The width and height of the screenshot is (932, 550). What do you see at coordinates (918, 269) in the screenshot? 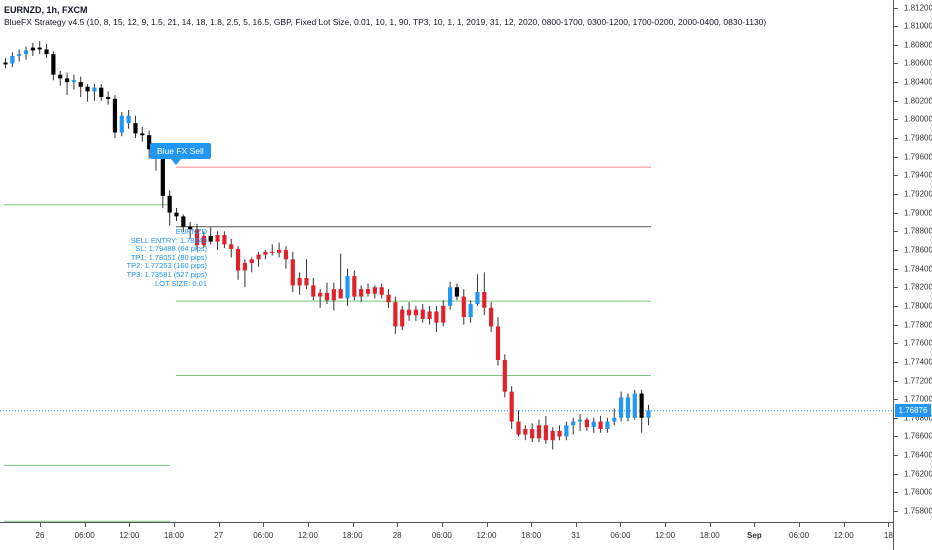
I see `price-tick-label: 1.78400` at bounding box center [918, 269].